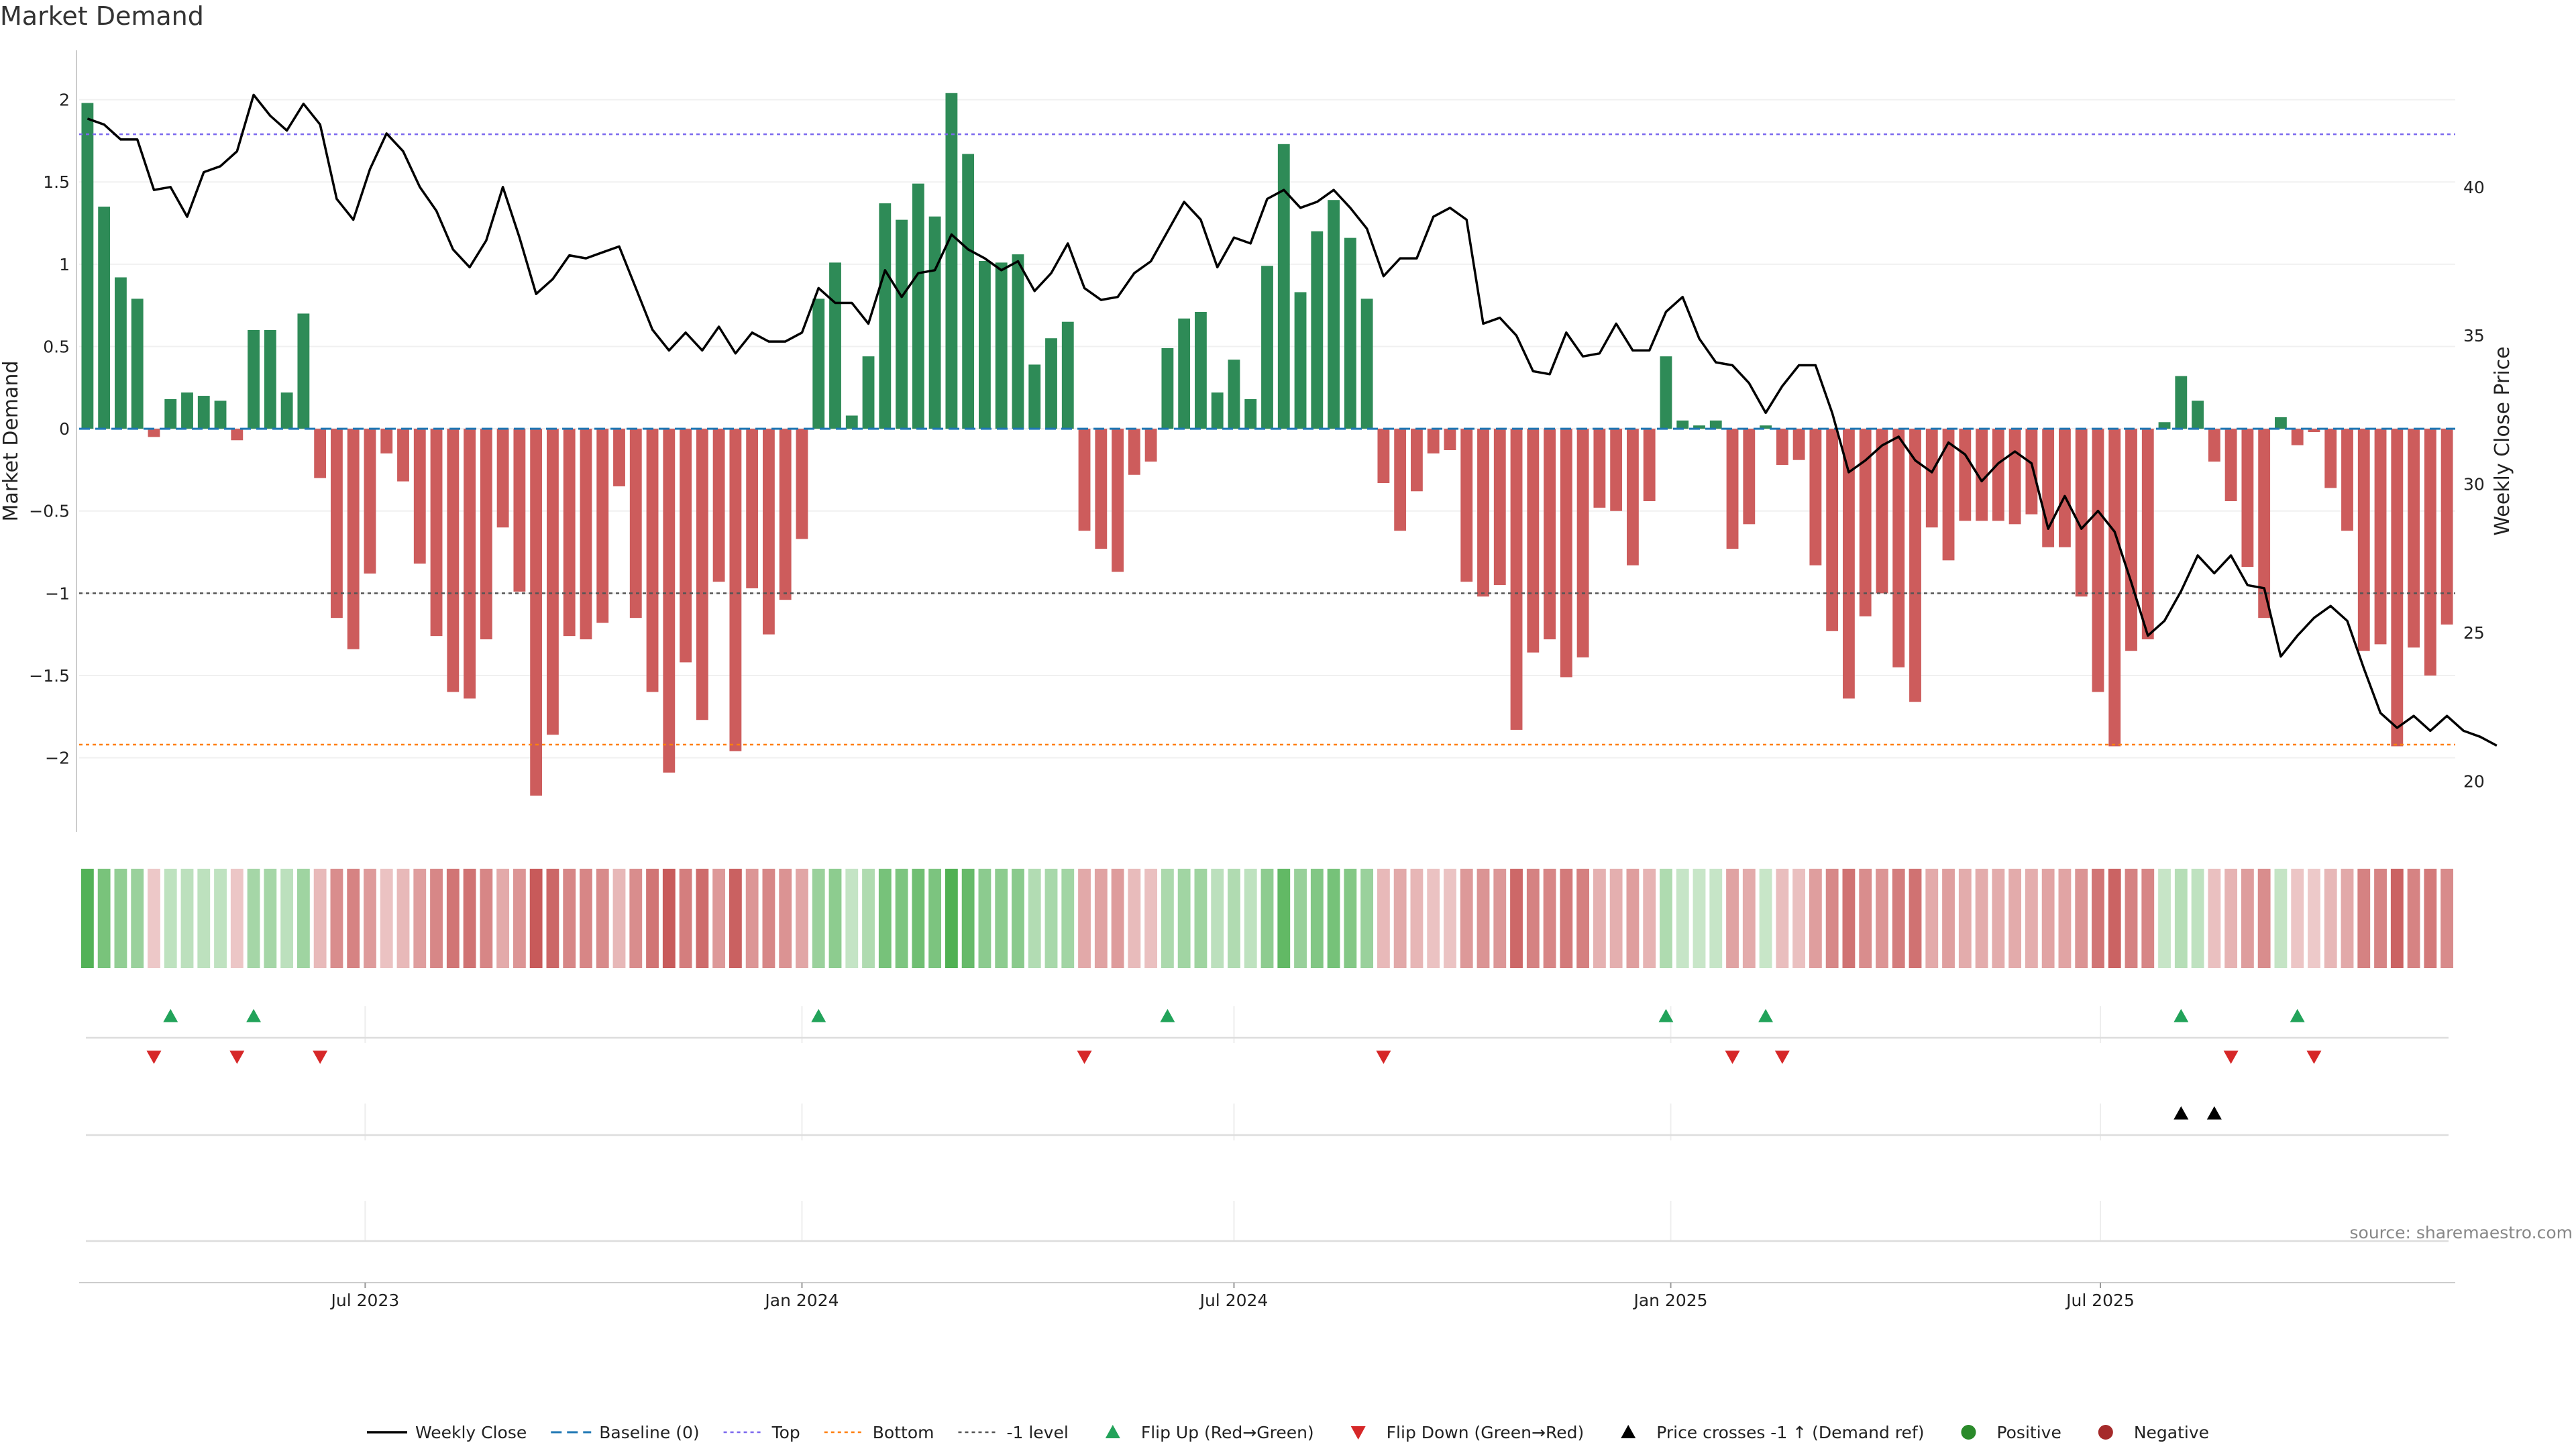  What do you see at coordinates (57, 758) in the screenshot?
I see `left-tick-label: −2` at bounding box center [57, 758].